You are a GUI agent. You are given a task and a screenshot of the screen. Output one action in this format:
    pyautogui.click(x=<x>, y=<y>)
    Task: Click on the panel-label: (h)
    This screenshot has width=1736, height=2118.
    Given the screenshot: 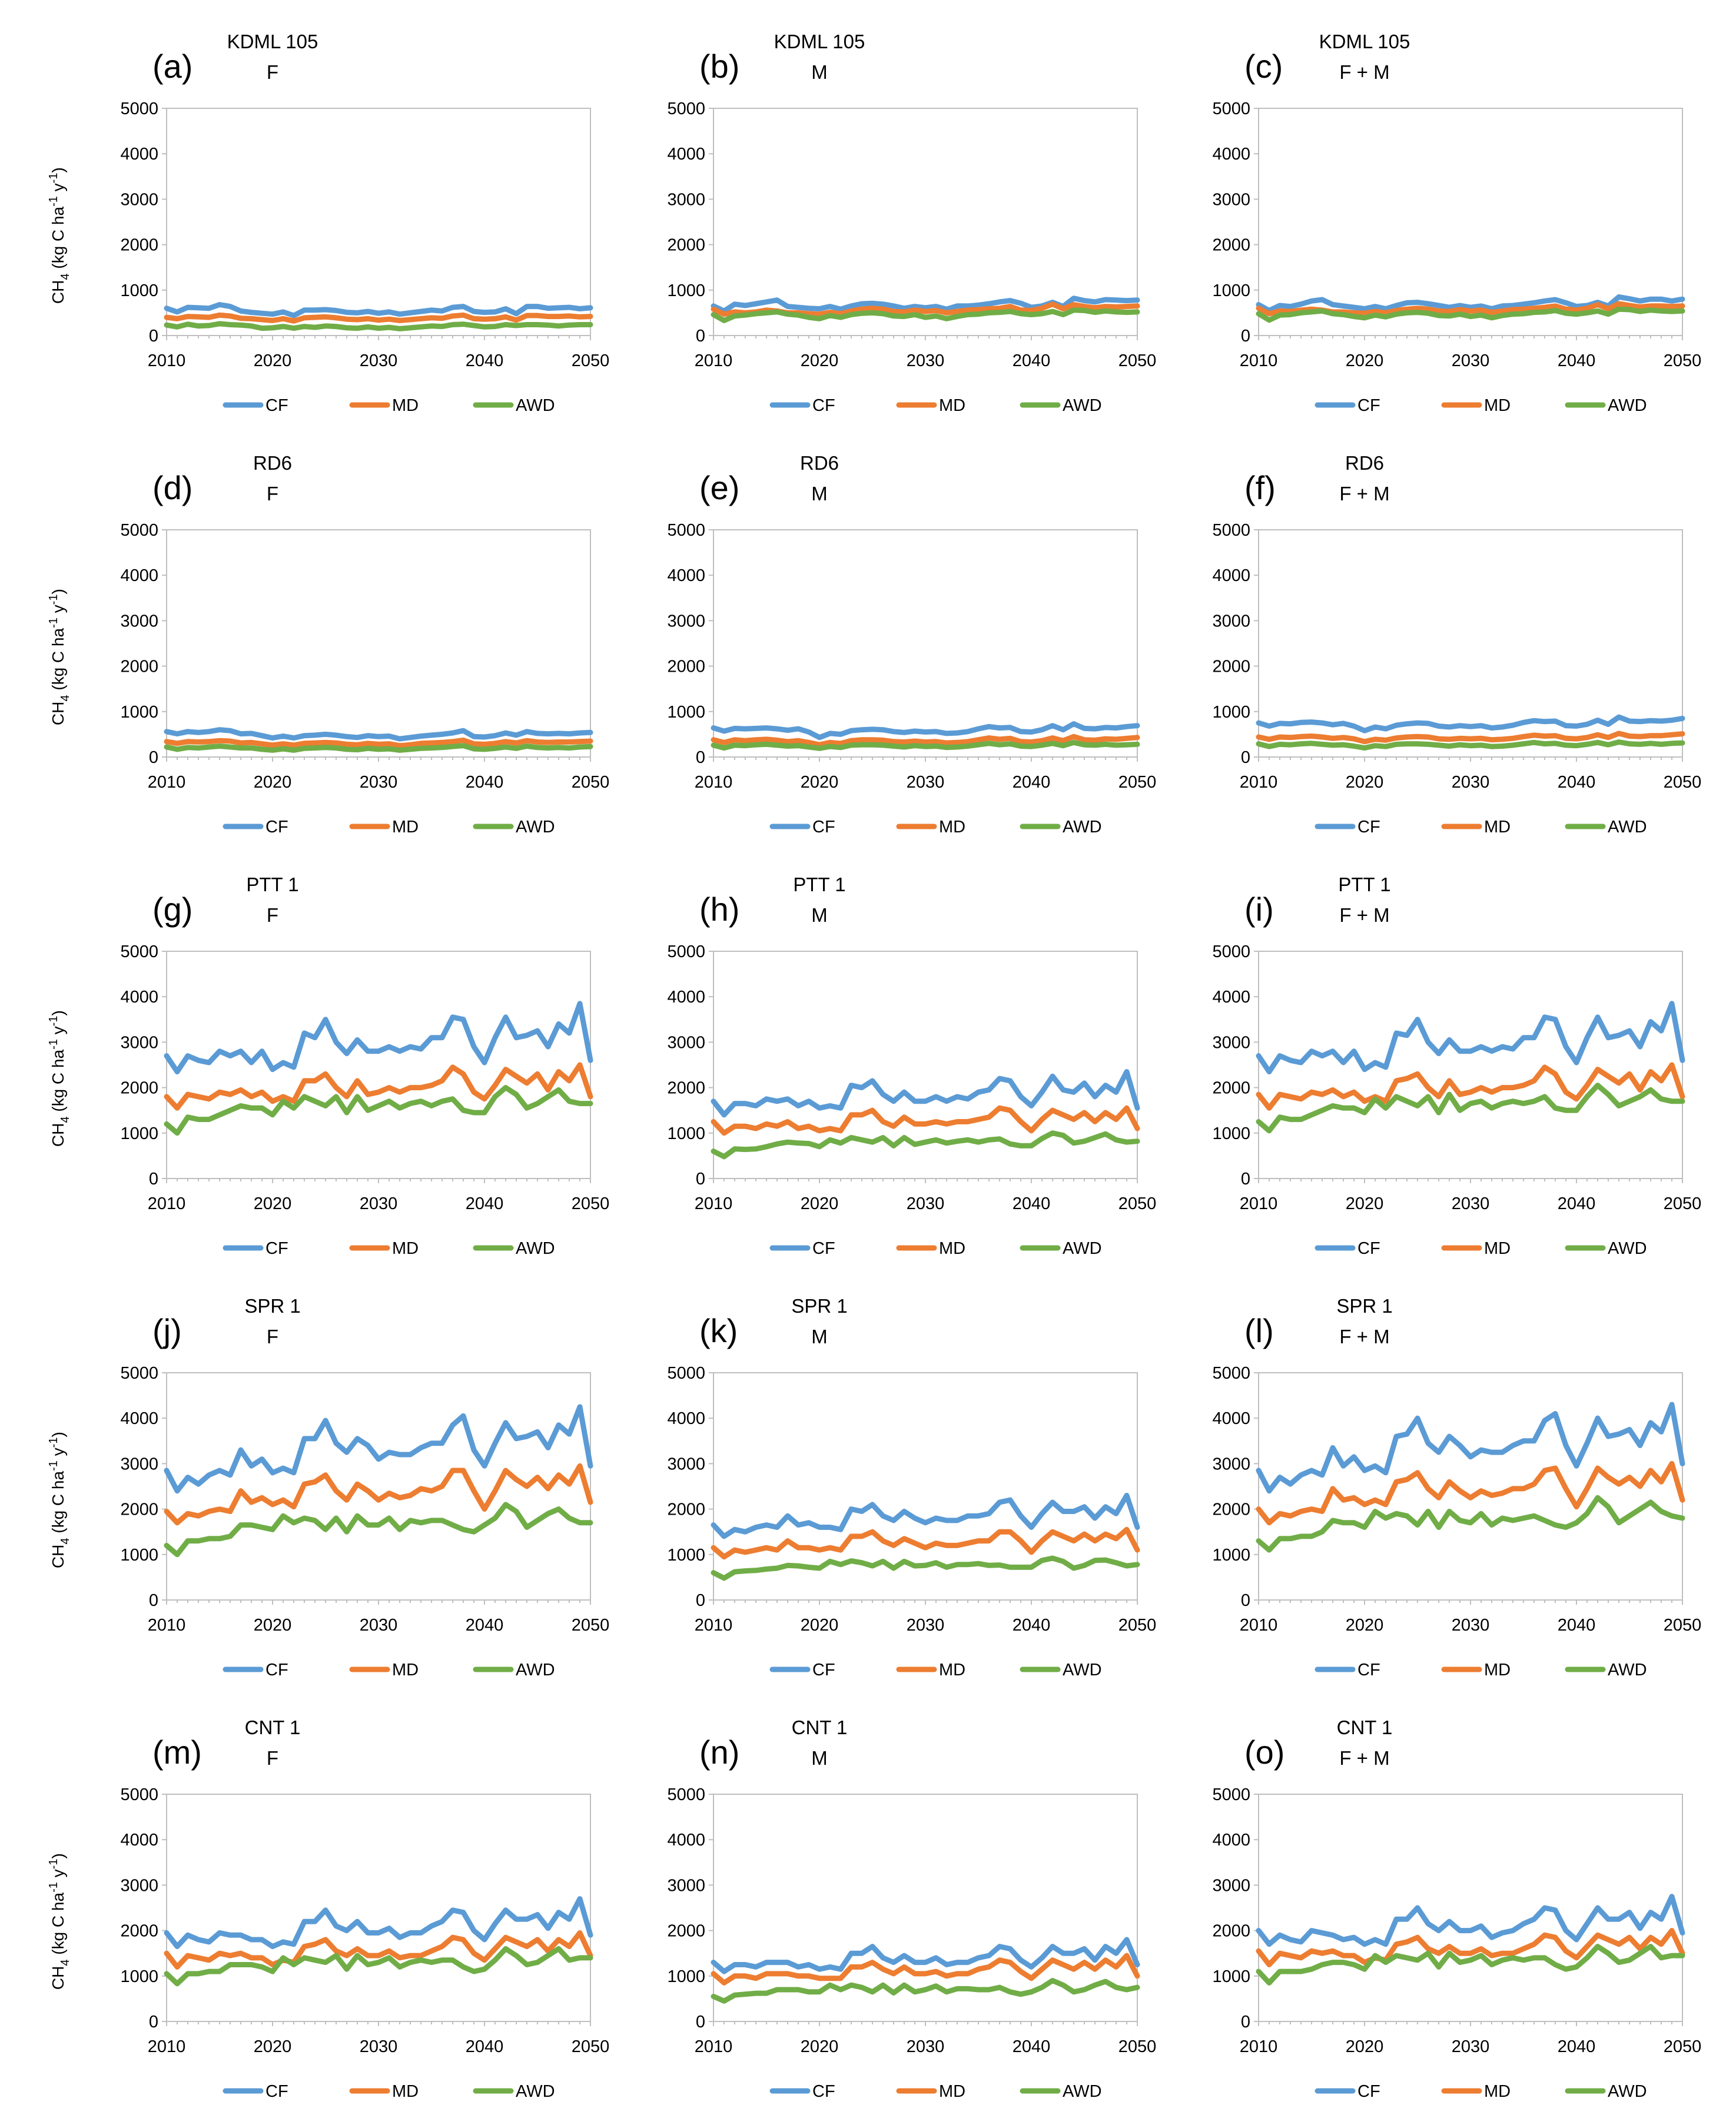 What is the action you would take?
    pyautogui.click(x=719, y=909)
    